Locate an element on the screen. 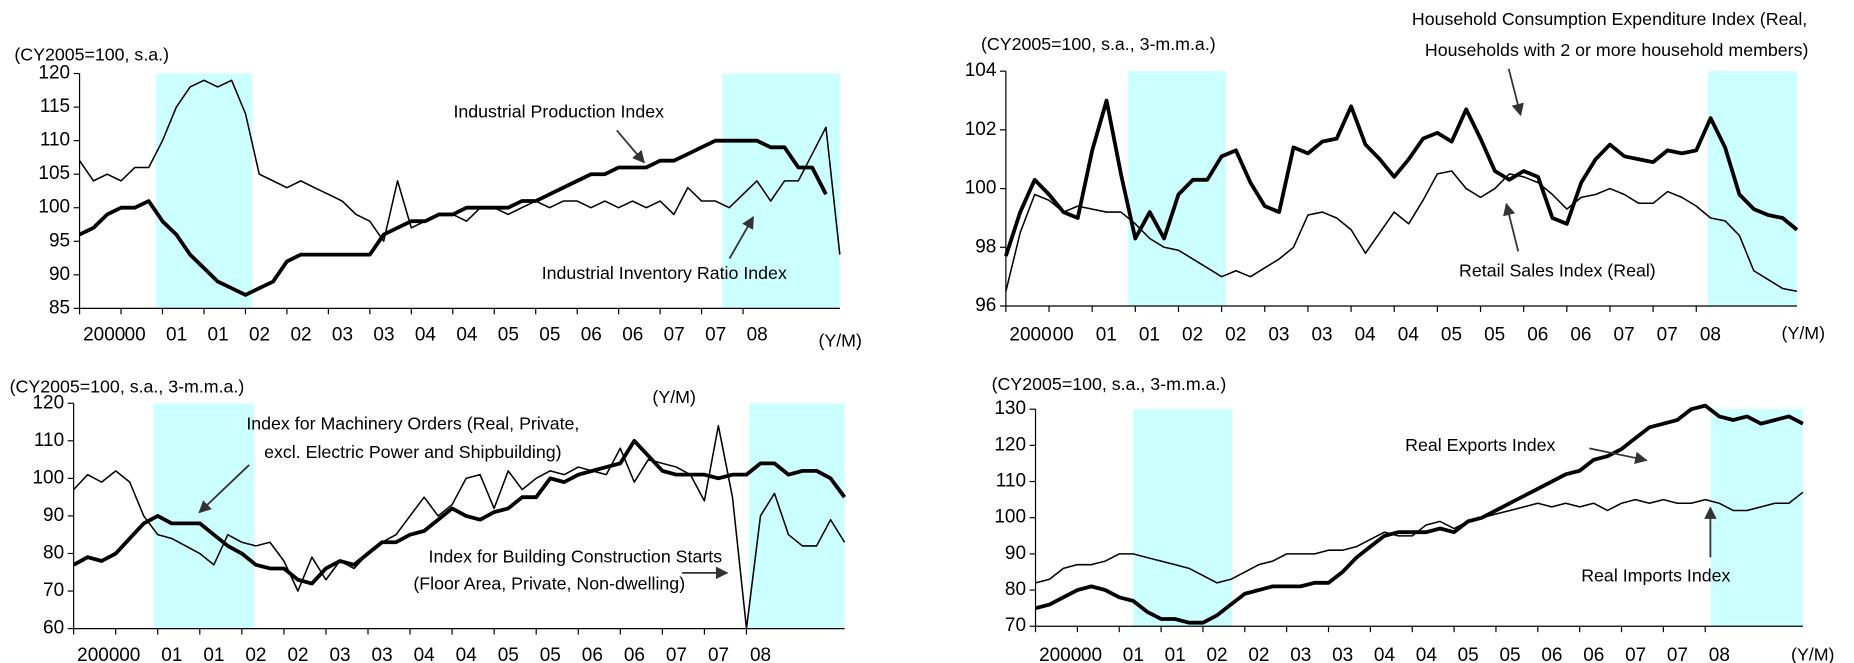  y-tick-label: 104 is located at coordinates (981, 70).